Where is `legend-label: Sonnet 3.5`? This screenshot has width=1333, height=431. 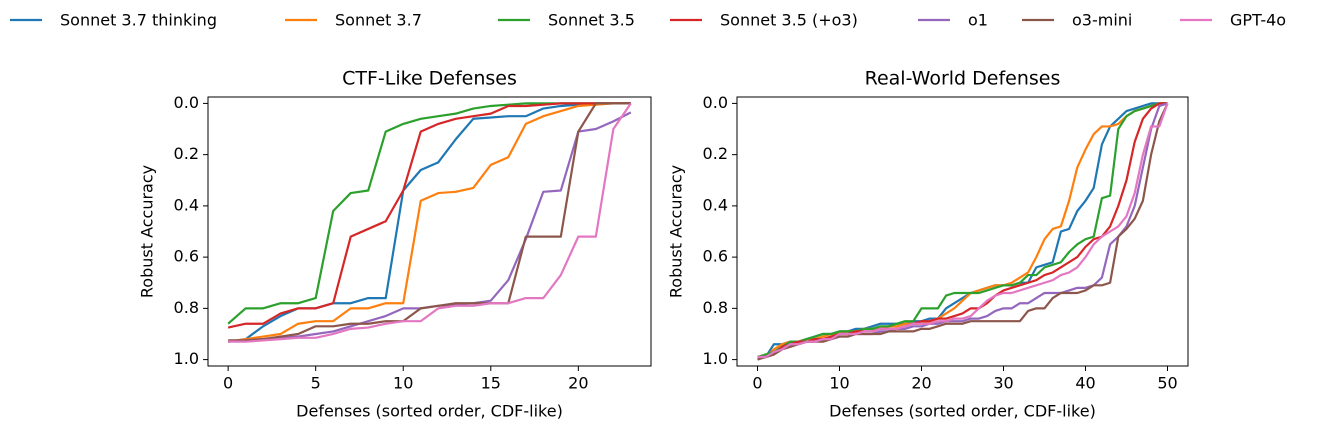
legend-label: Sonnet 3.5 is located at coordinates (591, 20).